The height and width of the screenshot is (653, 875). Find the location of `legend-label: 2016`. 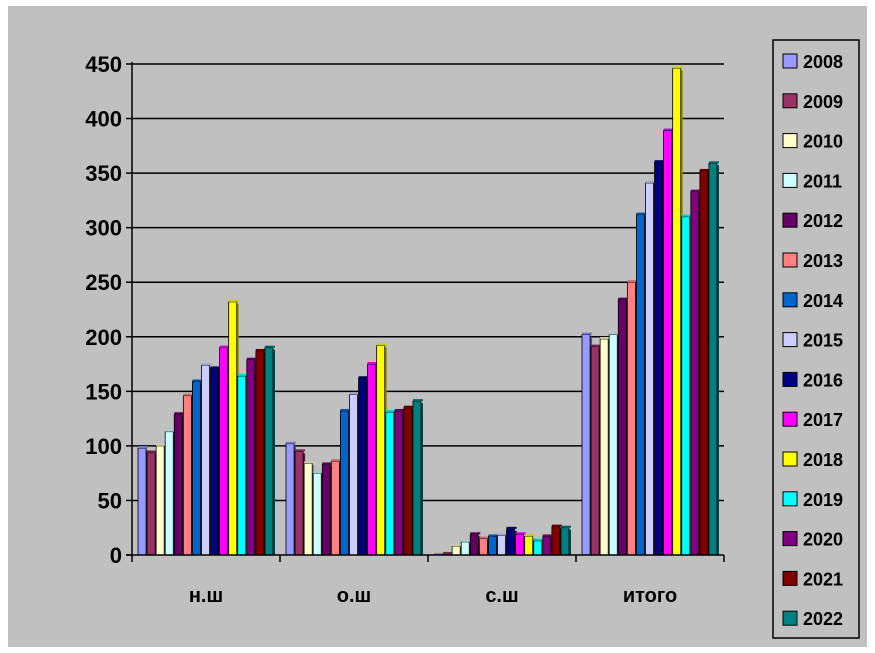

legend-label: 2016 is located at coordinates (823, 380).